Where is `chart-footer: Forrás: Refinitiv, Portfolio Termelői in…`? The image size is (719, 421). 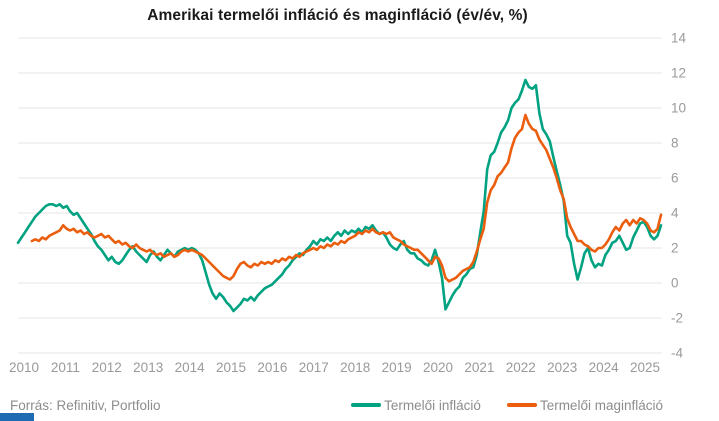
chart-footer: Forrás: Refinitiv, Portfolio Termelői in… is located at coordinates (359, 405).